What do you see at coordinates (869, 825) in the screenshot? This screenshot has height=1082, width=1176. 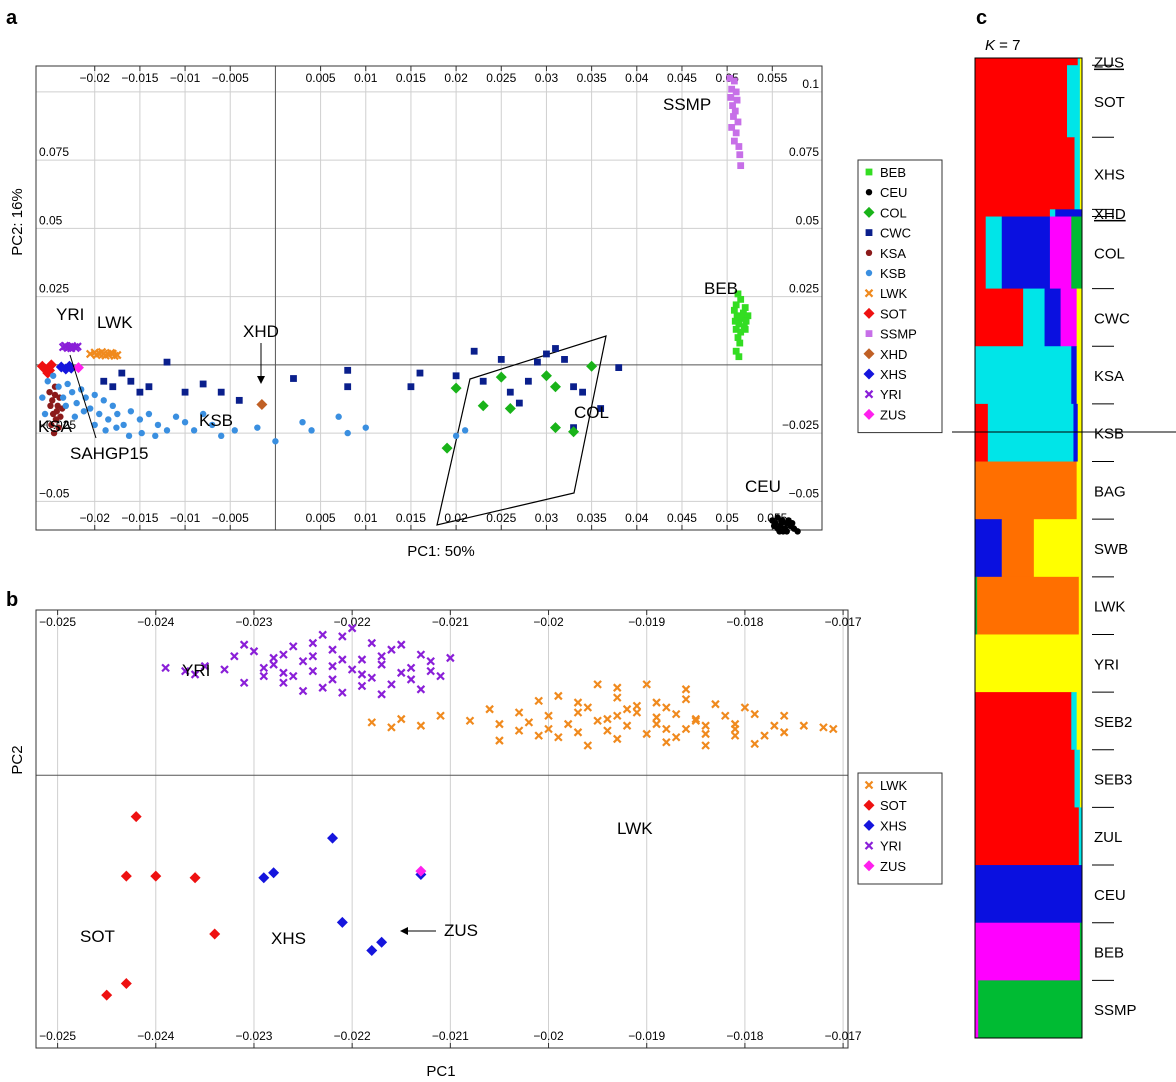 I see `legend-marker-xhs` at bounding box center [869, 825].